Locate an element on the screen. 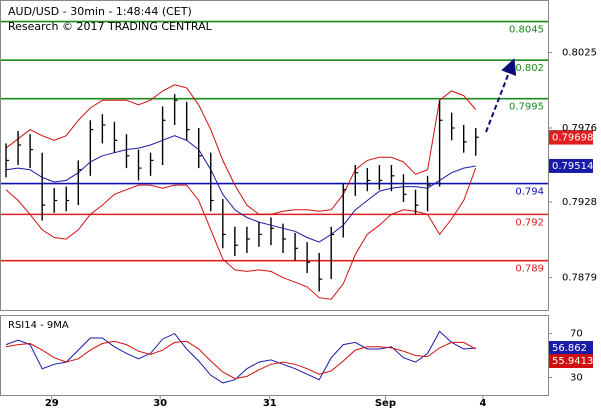 This screenshot has height=414, width=601. level-label: 0.802 is located at coordinates (529, 68).